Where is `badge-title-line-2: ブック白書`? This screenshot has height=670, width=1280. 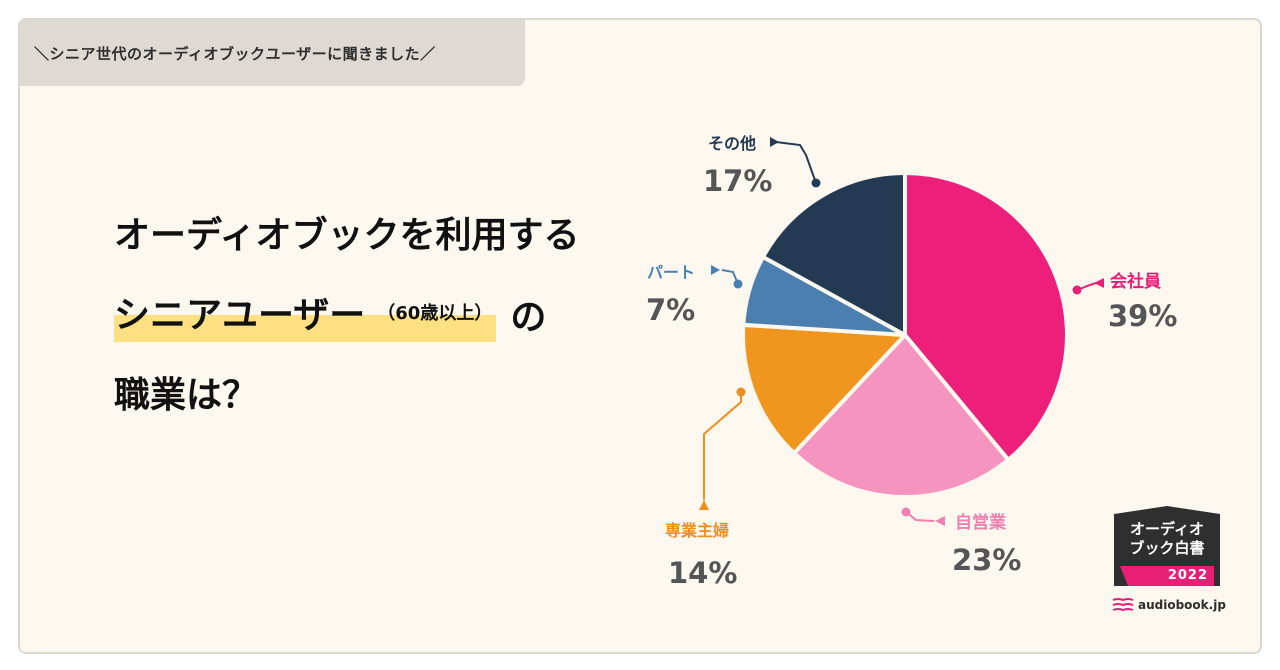 badge-title-line-2: ブック白書 is located at coordinates (1167, 548).